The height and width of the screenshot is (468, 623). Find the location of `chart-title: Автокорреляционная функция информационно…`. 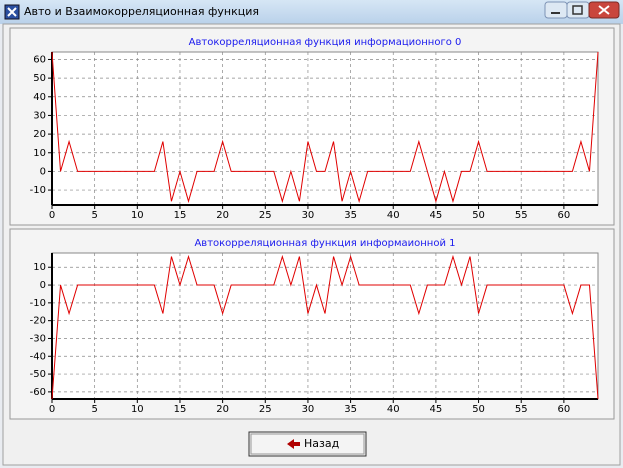

chart-title: Автокорреляционная функция информационно… is located at coordinates (325, 42).